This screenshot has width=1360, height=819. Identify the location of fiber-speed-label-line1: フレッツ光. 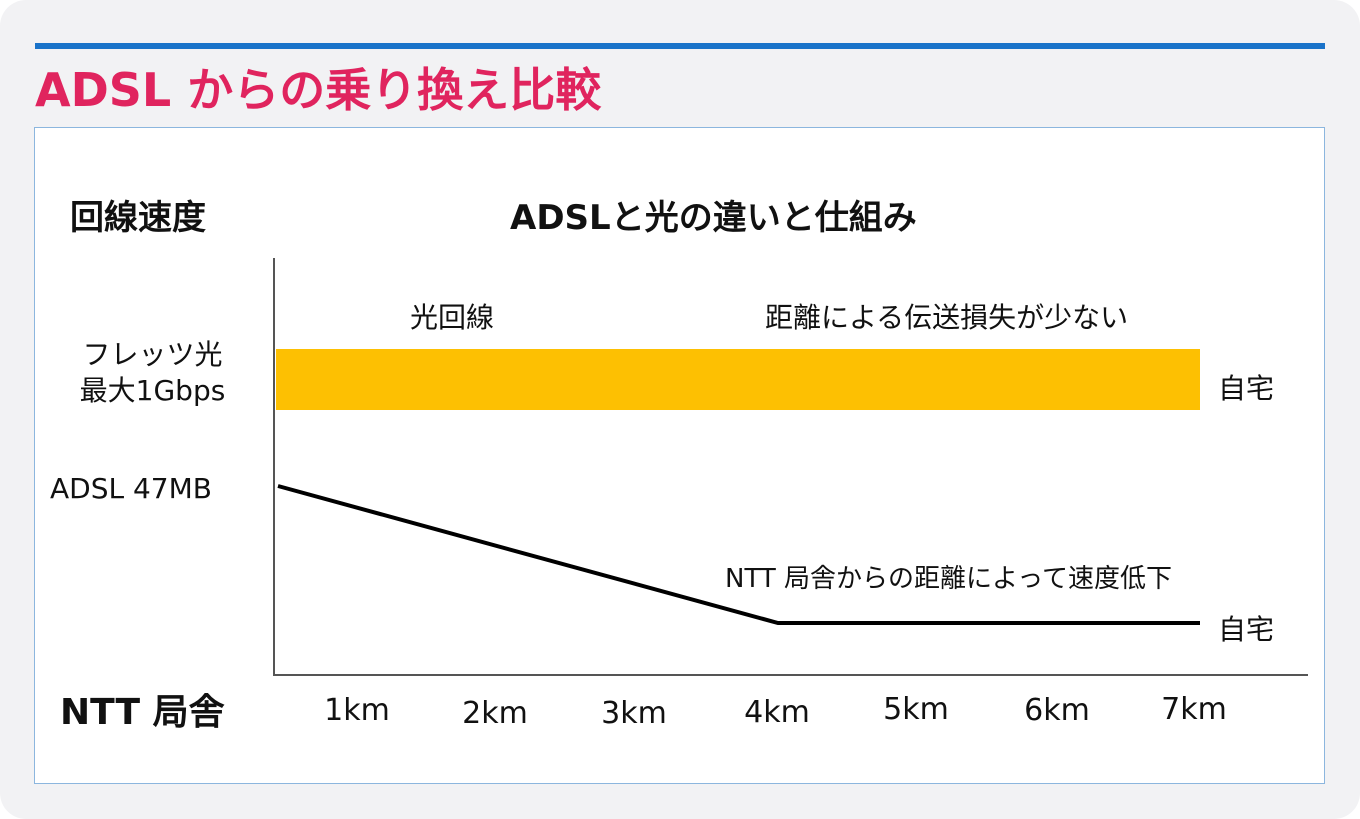
(152, 354).